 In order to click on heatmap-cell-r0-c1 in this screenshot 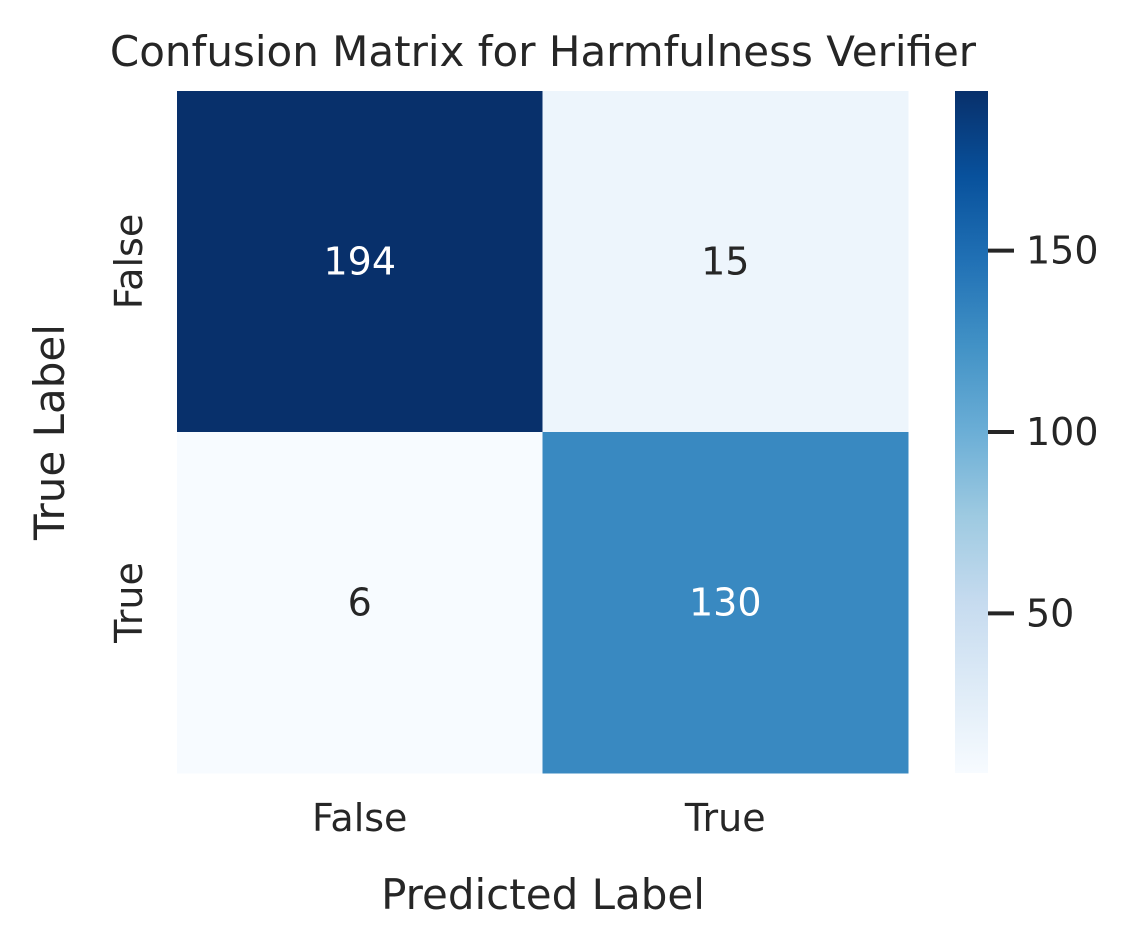, I will do `click(725, 262)`.